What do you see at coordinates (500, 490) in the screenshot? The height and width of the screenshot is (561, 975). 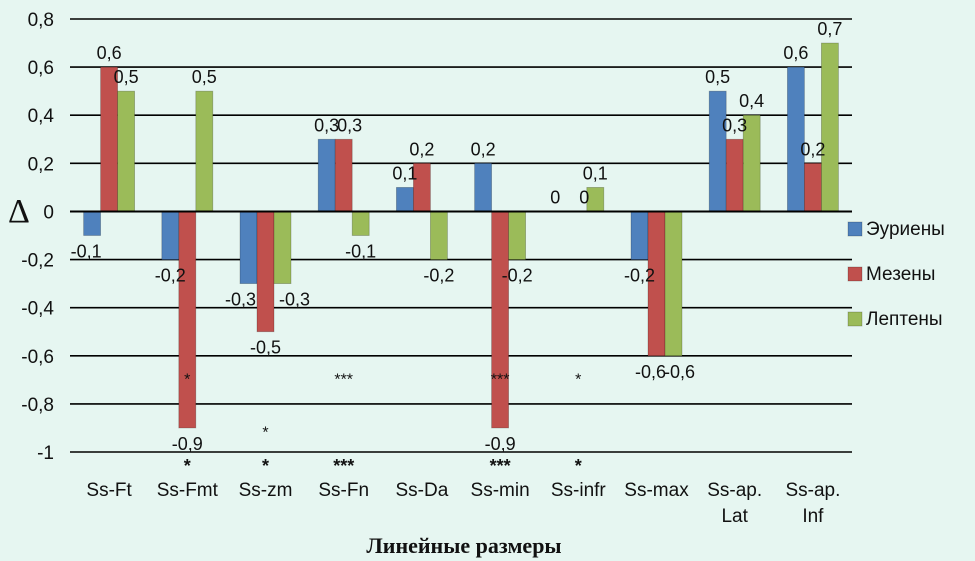 I see `x-tick-label: Ss-min` at bounding box center [500, 490].